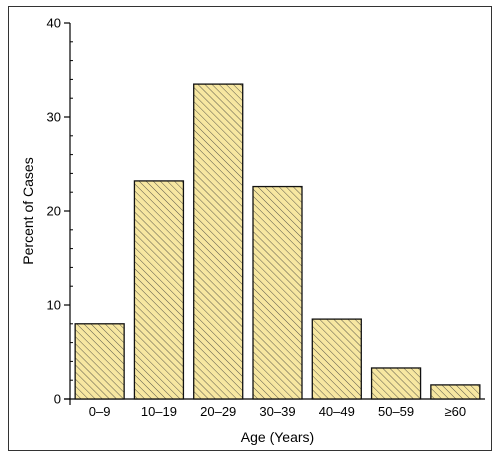 The width and height of the screenshot is (500, 459). Describe the element at coordinates (28, 210) in the screenshot. I see `y-axis-title: Percent of Cases` at that location.